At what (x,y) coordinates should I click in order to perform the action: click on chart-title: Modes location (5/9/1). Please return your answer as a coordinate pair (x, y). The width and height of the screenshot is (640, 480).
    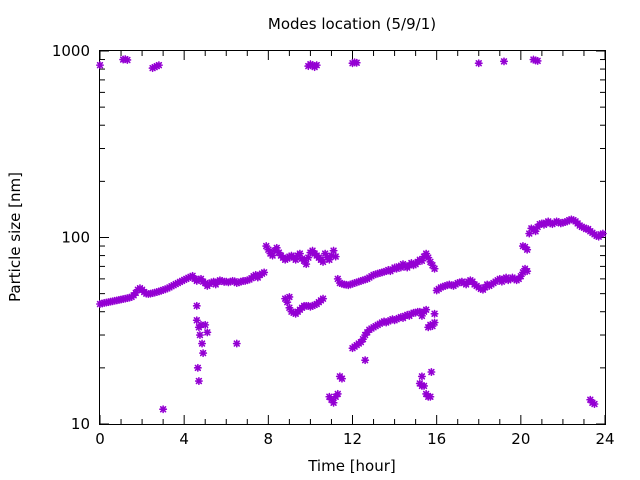
    Looking at the image, I should click on (352, 24).